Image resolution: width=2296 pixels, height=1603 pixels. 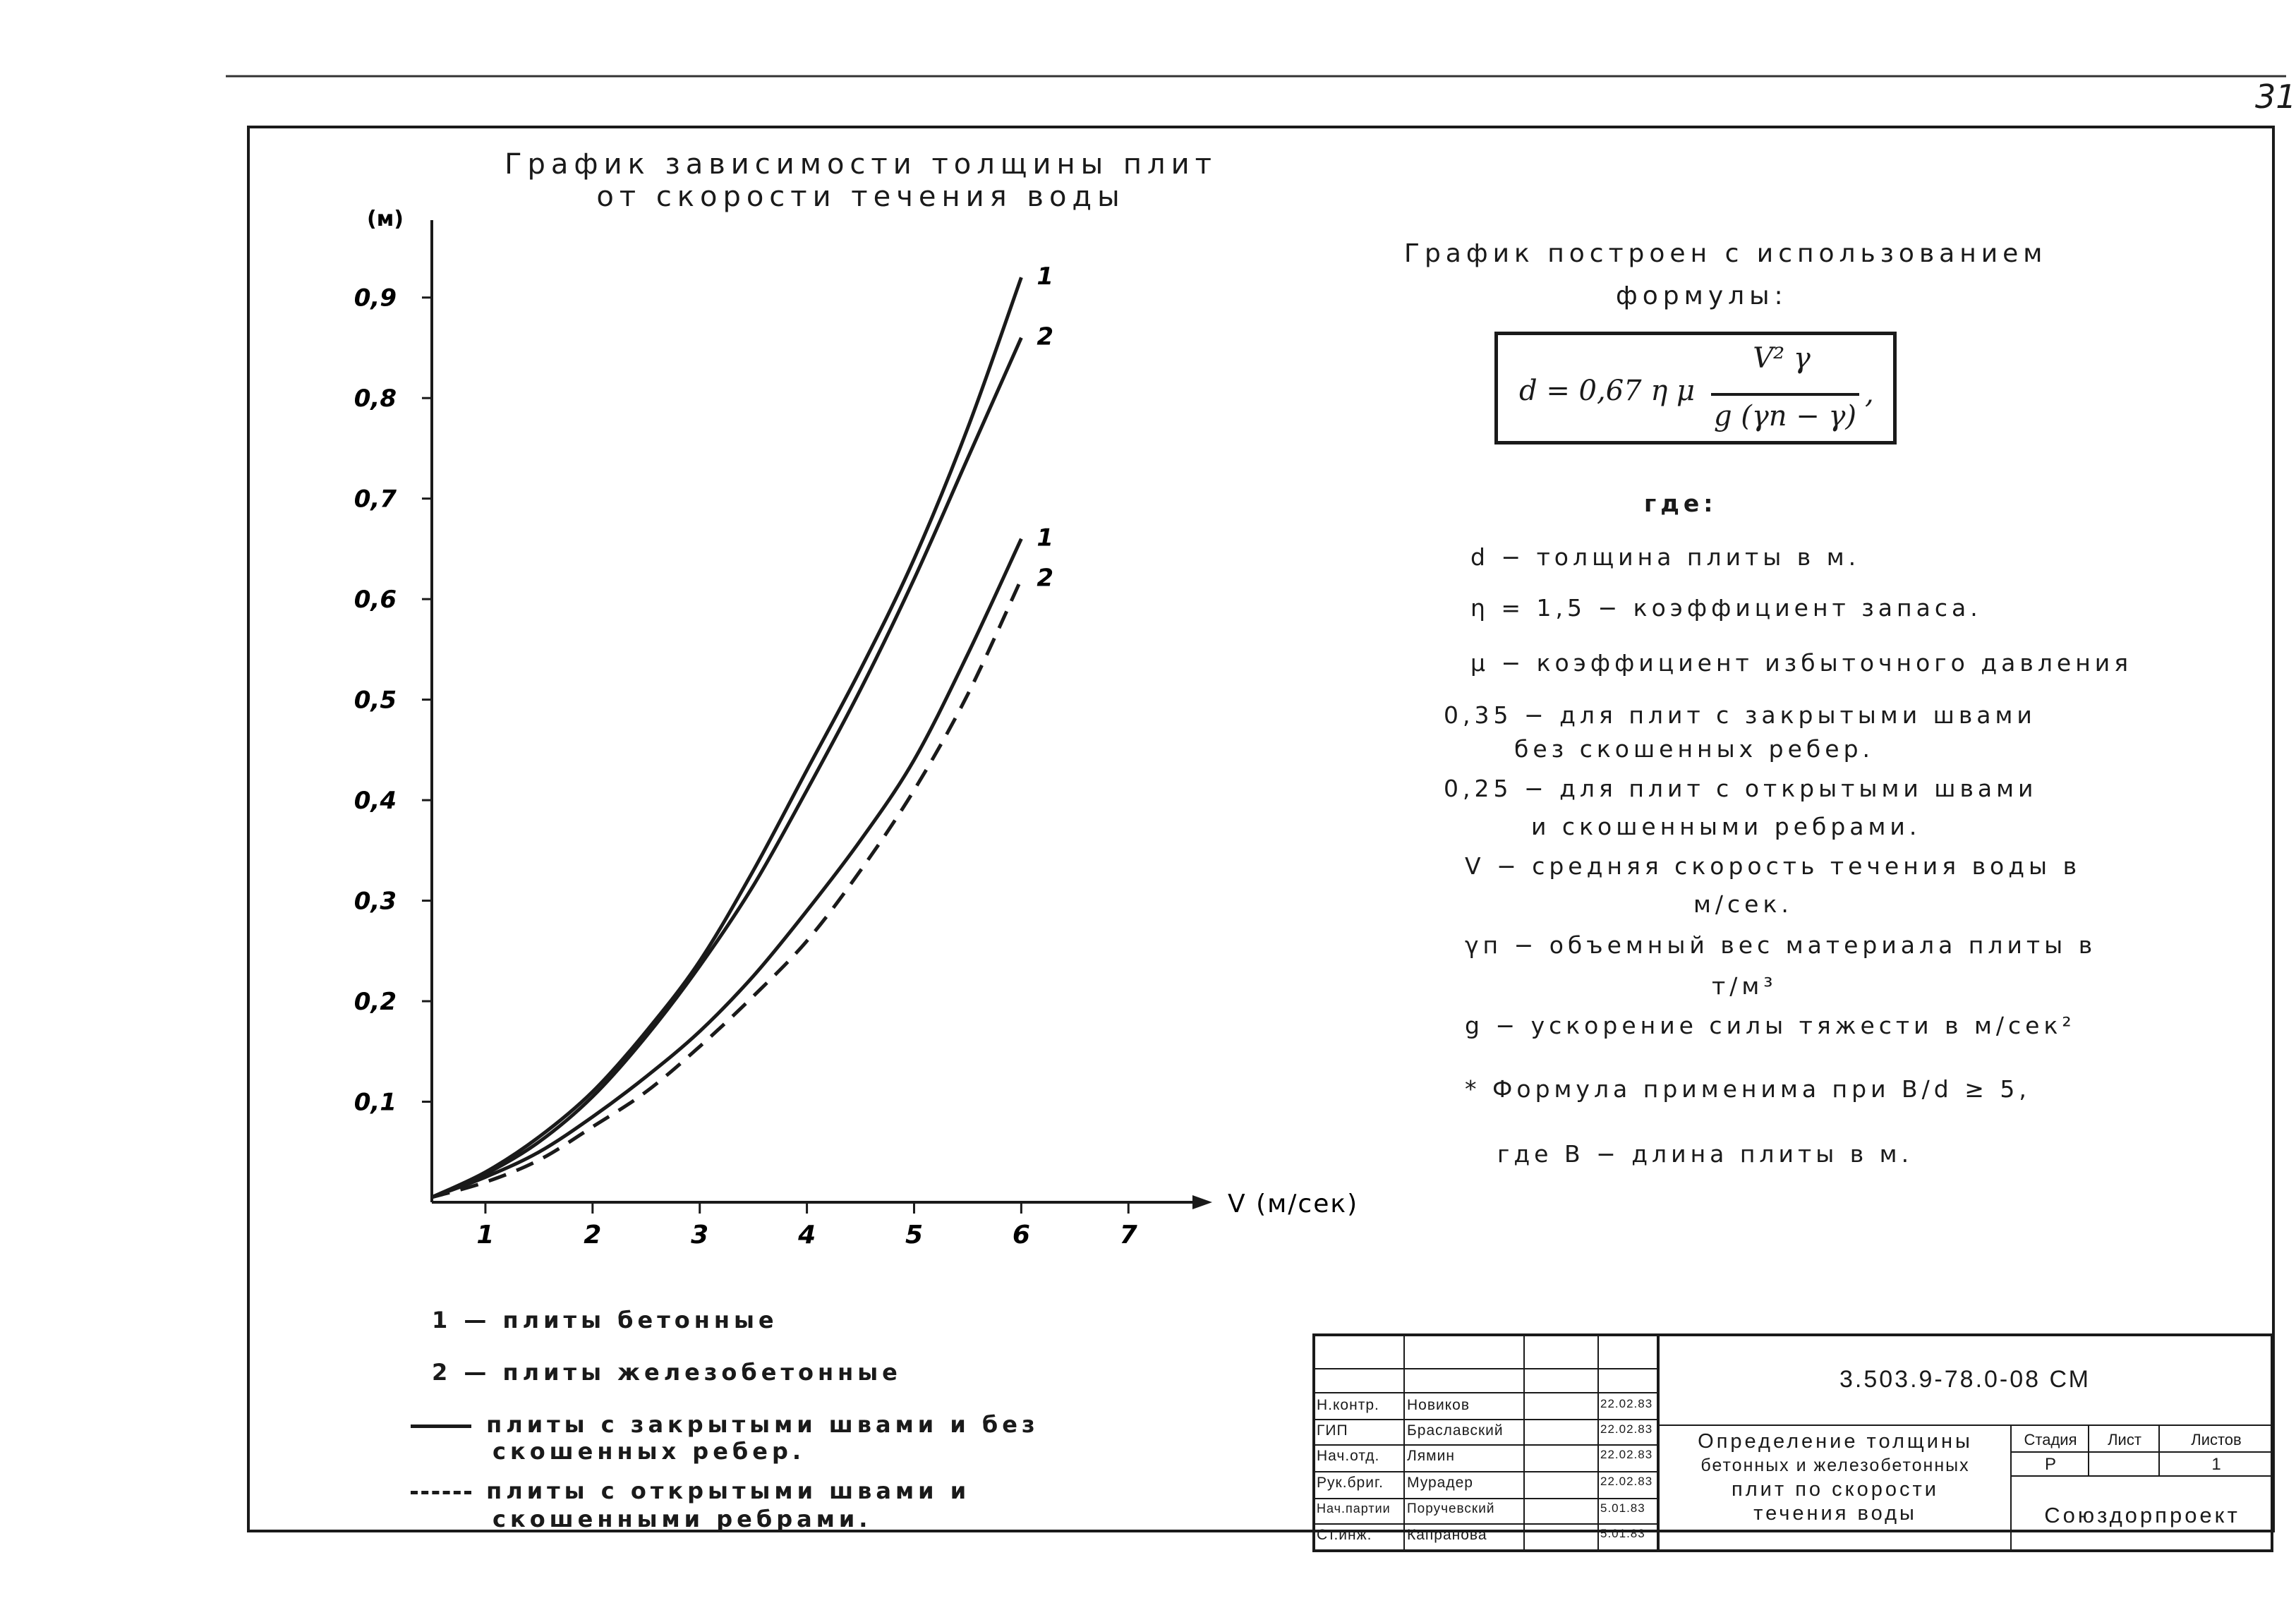 What do you see at coordinates (1622, 1508) in the screenshot?
I see `staff-date-5: 5.01.83` at bounding box center [1622, 1508].